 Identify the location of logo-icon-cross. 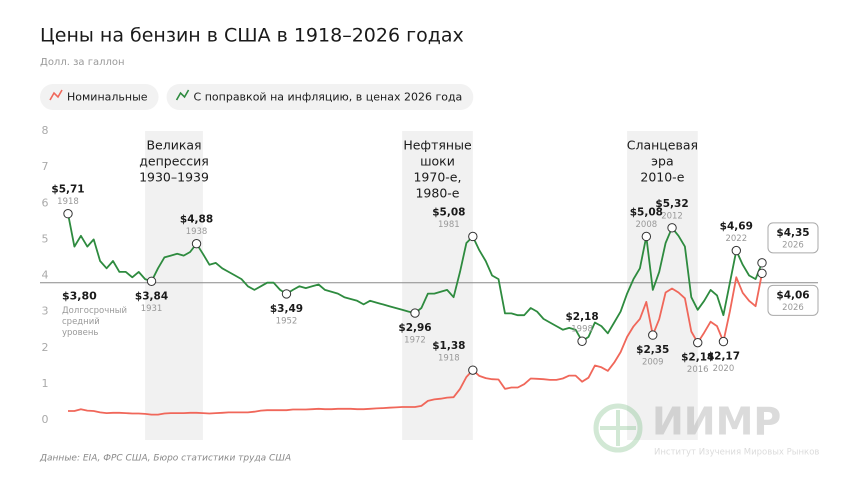
(618, 428).